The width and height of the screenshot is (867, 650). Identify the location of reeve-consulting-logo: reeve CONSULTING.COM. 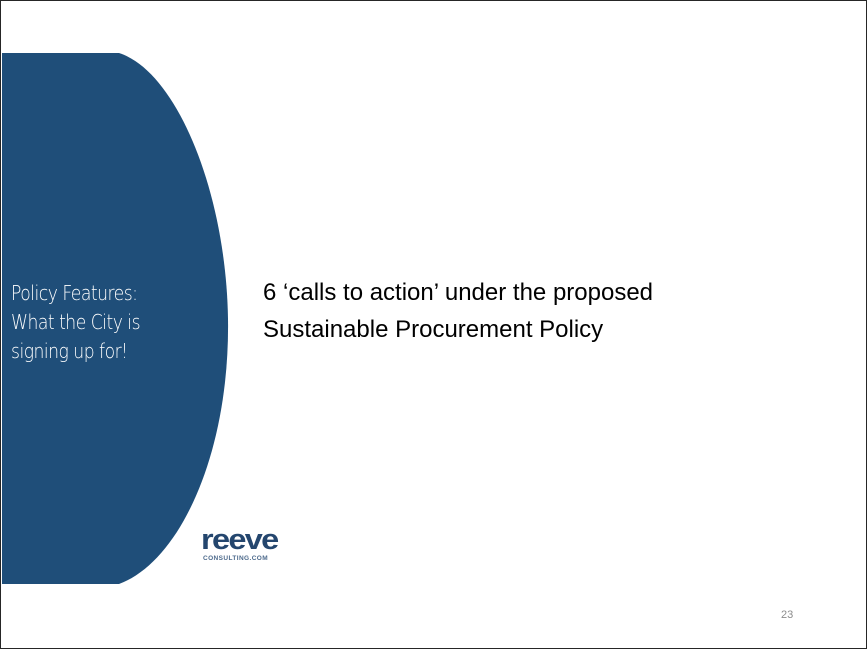
(261, 548).